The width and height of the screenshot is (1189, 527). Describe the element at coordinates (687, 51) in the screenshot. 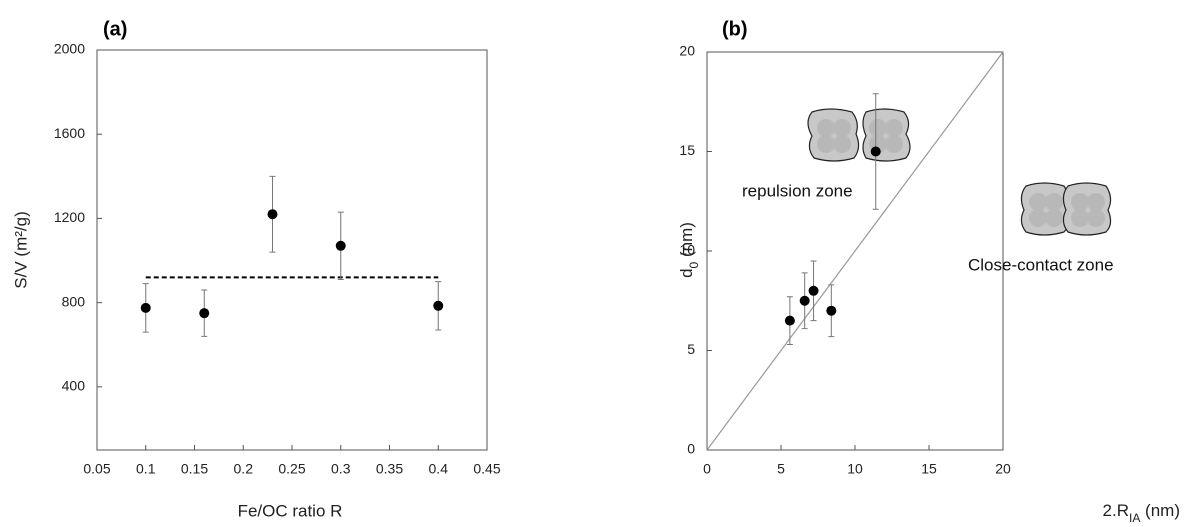

I see `y-tick-label: 20` at that location.